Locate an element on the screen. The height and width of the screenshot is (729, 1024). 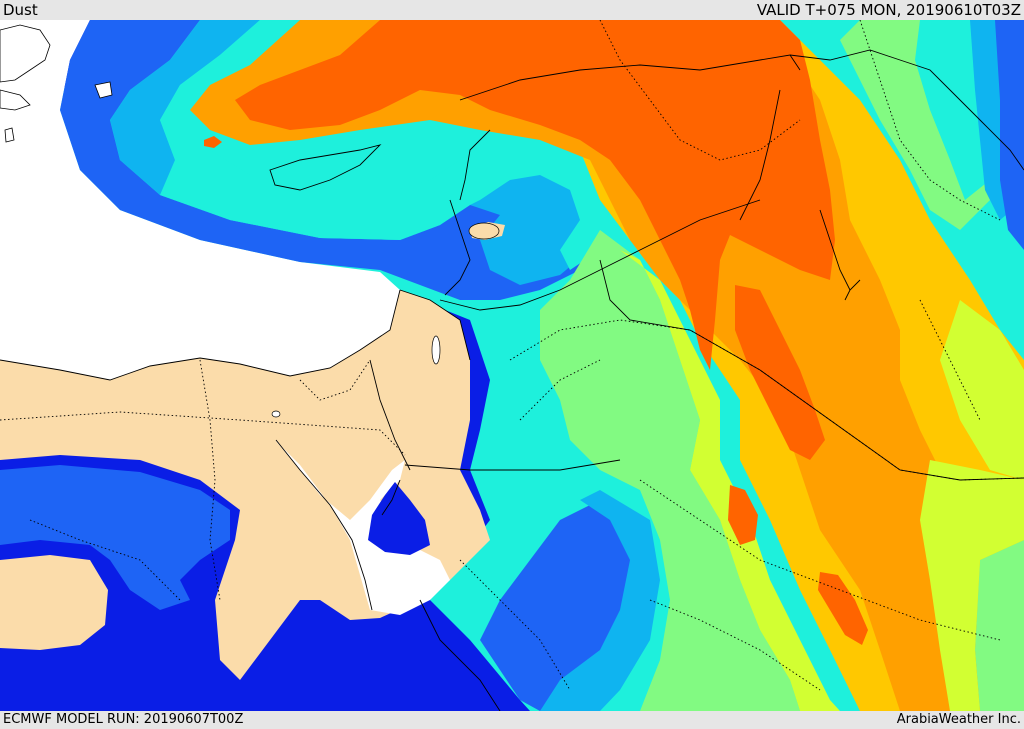
map-title: Dust is located at coordinates (20, 10).